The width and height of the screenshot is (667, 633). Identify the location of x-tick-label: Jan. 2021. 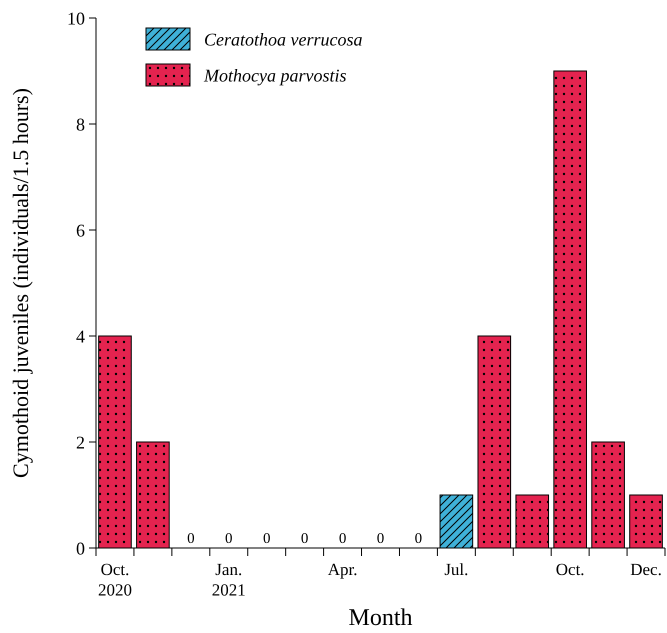
(229, 580).